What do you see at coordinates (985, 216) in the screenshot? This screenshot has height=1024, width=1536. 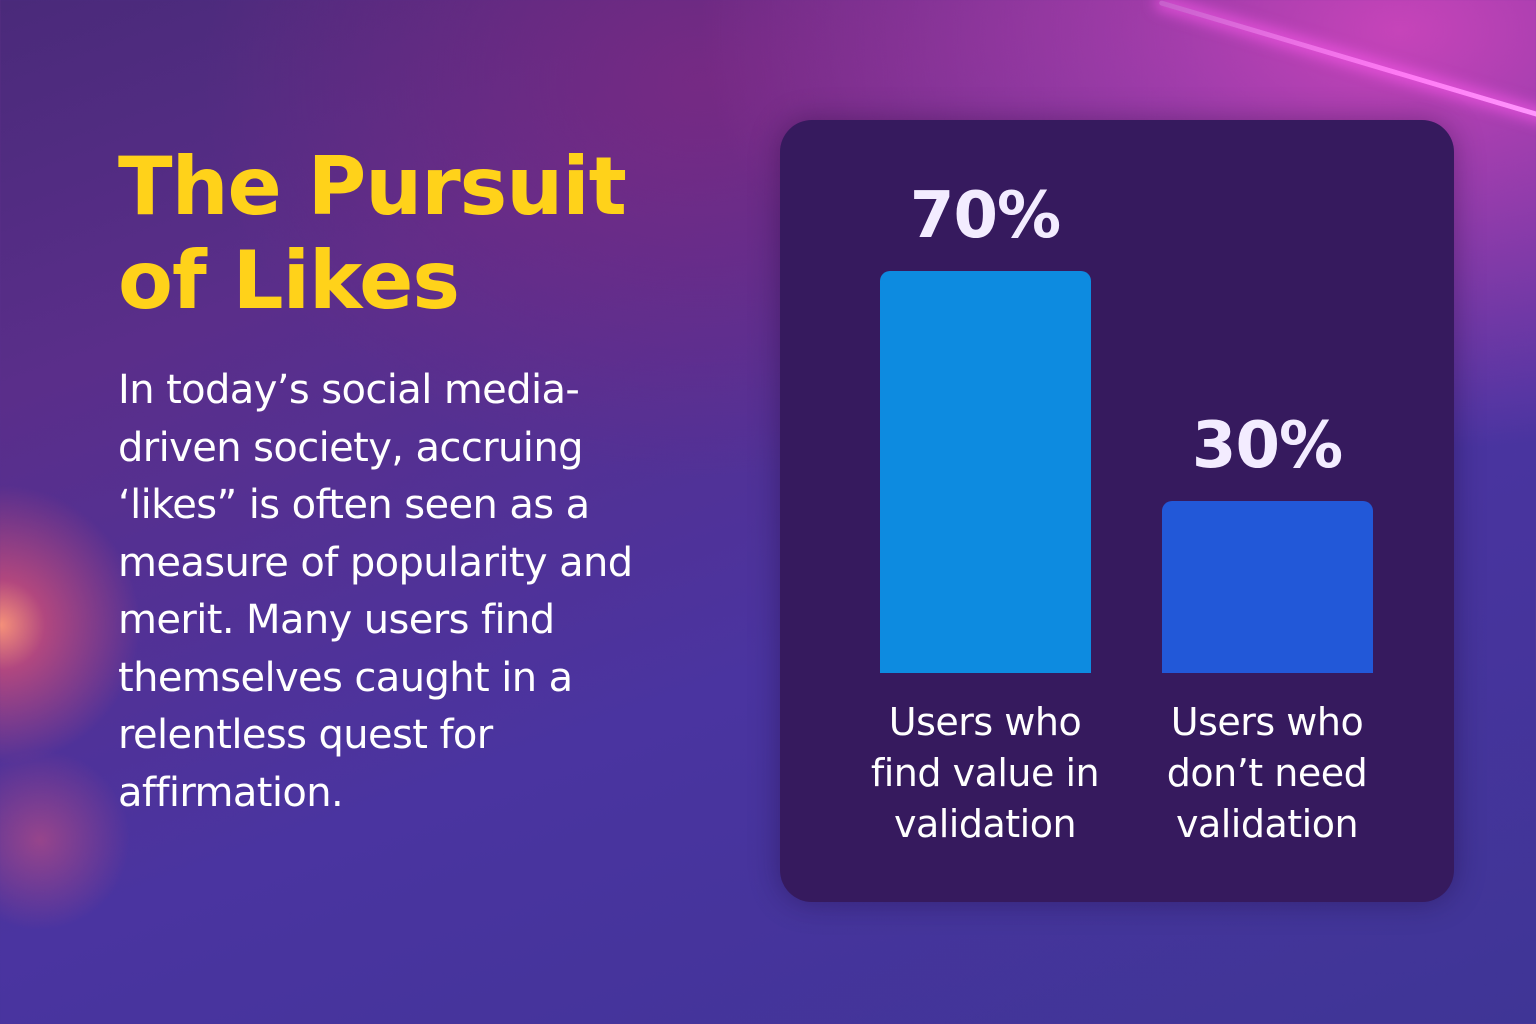 I see `value-label-1: 70%` at bounding box center [985, 216].